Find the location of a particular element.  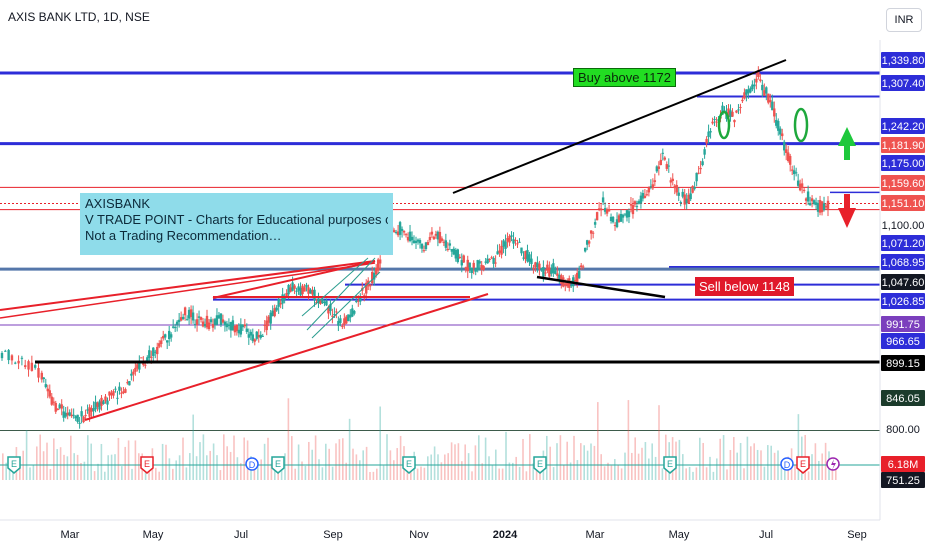

lightning-marker-icon is located at coordinates (833, 464).